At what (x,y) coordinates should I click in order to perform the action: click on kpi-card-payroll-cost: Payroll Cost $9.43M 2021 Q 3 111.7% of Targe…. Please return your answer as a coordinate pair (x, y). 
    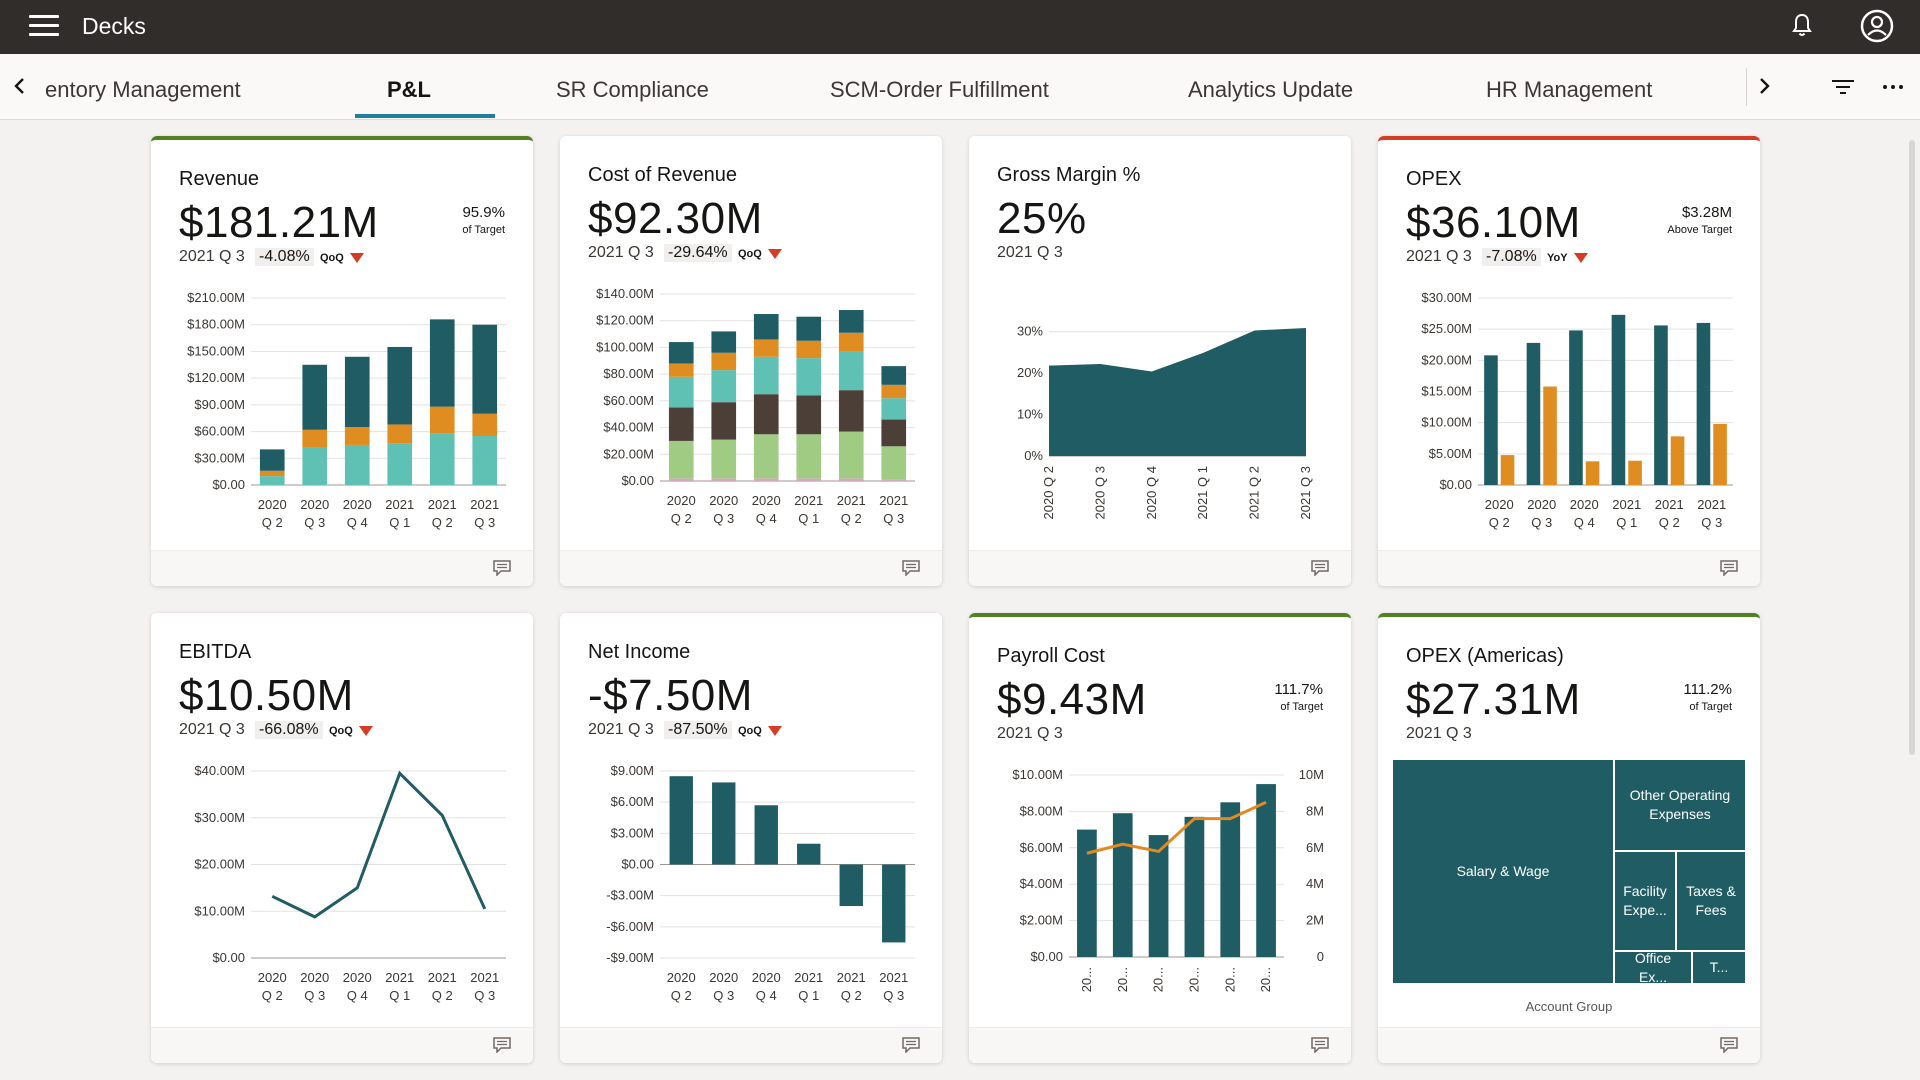
    Looking at the image, I should click on (1160, 838).